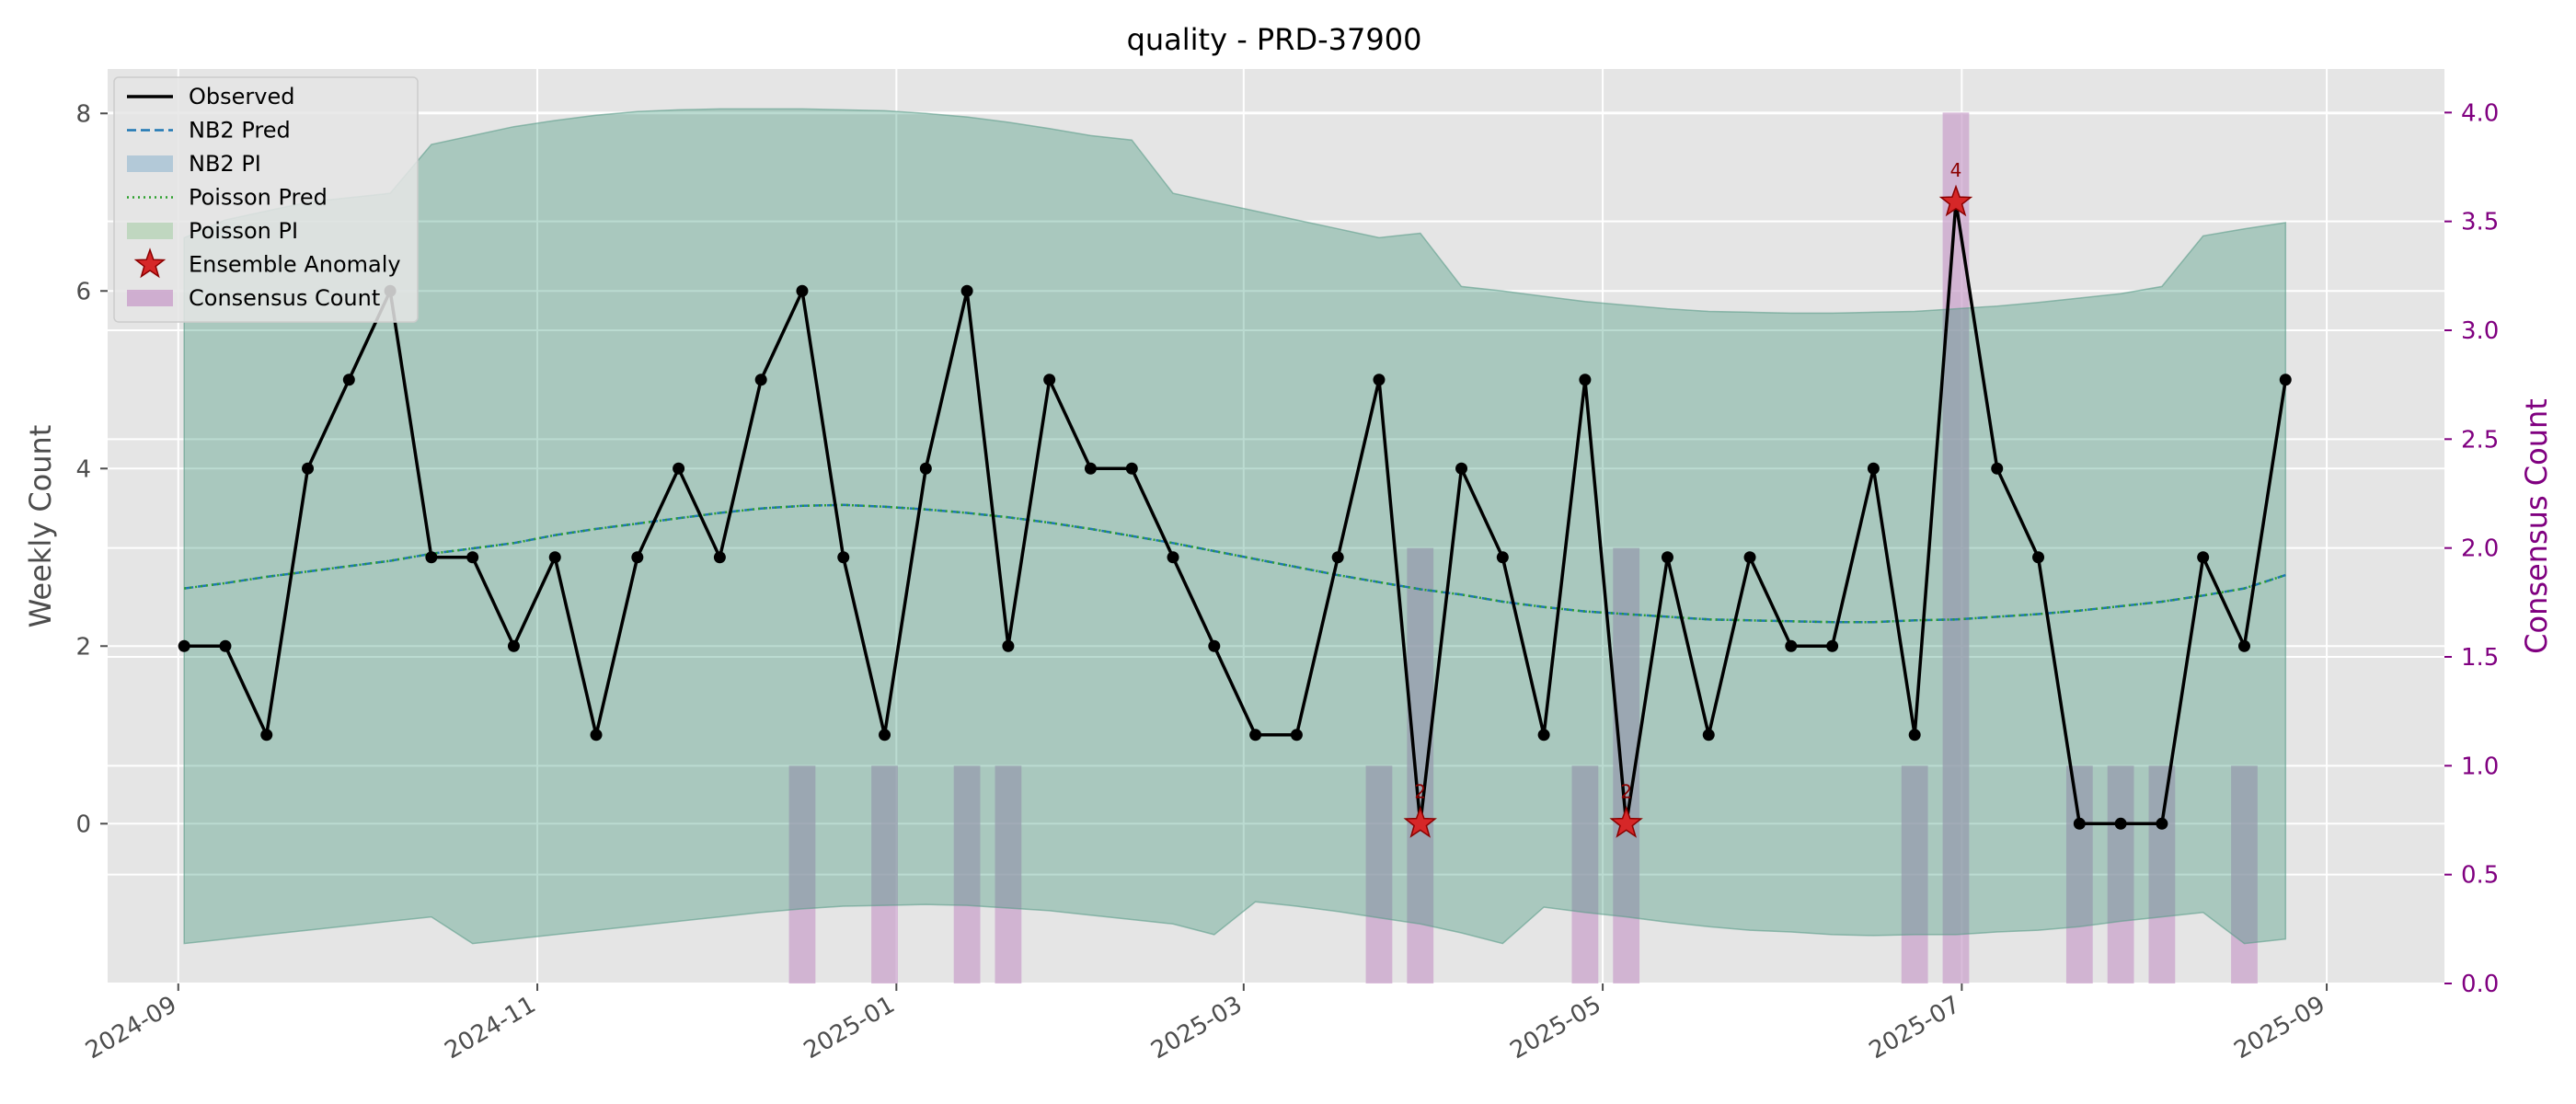  Describe the element at coordinates (83, 824) in the screenshot. I see `y-tick-label: 0` at that location.